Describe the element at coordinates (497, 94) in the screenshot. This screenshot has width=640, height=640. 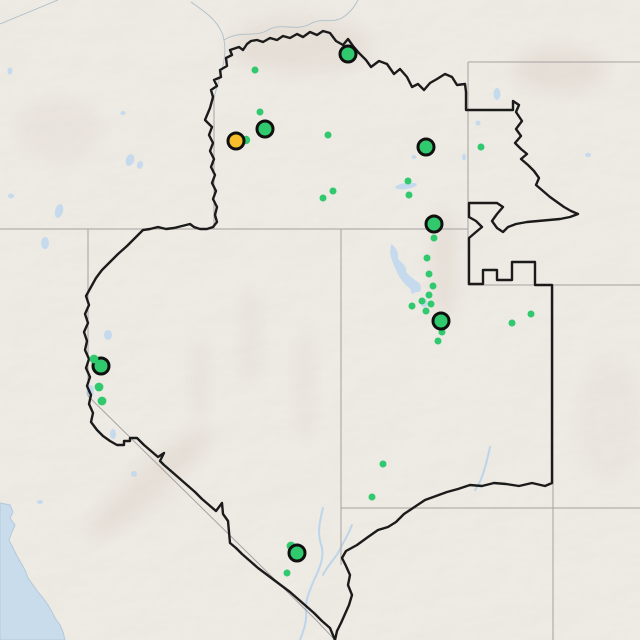
I see `bear-lake` at that location.